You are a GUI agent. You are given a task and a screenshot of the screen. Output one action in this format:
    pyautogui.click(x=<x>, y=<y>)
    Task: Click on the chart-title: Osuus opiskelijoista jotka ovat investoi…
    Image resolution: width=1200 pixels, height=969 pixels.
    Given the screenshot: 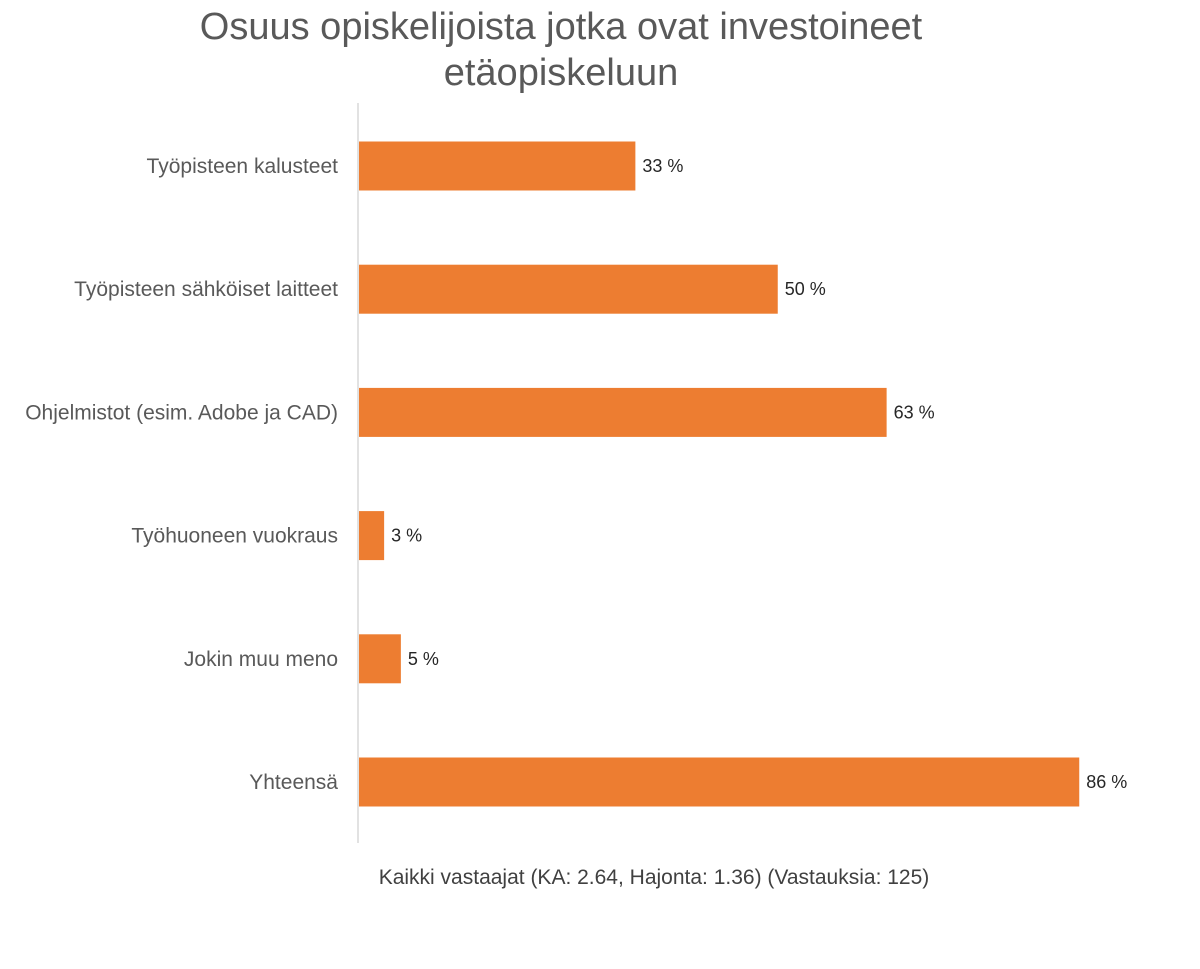 What is the action you would take?
    pyautogui.click(x=561, y=50)
    